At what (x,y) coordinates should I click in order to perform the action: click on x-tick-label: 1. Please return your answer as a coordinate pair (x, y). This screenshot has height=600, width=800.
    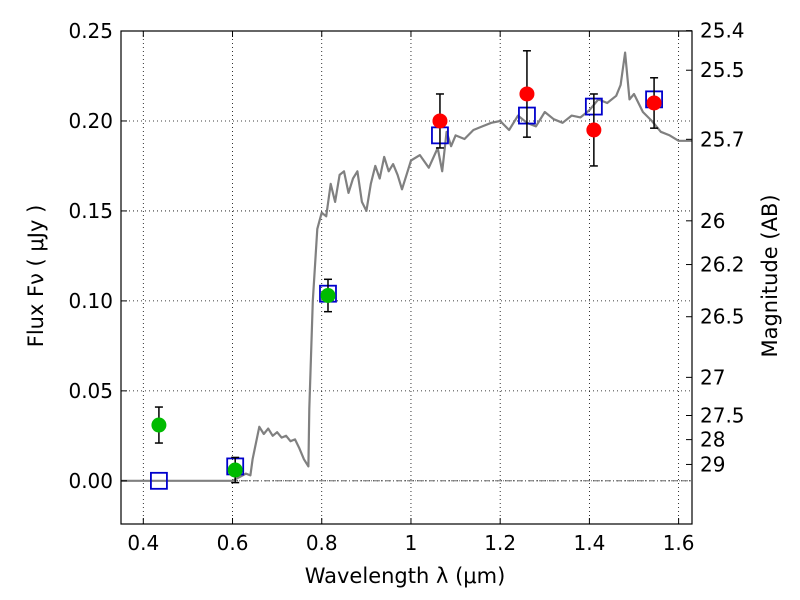
    Looking at the image, I should click on (411, 543).